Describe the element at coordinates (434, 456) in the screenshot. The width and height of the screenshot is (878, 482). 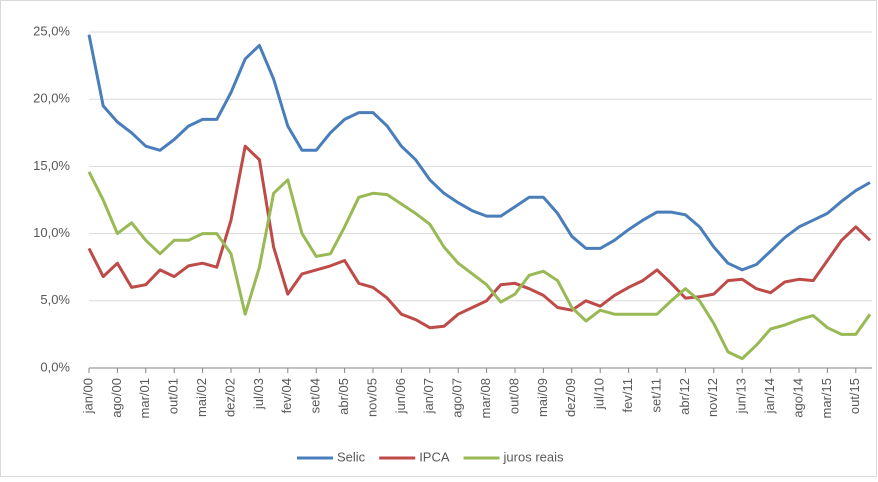
I see `legend-label: IPCA` at that location.